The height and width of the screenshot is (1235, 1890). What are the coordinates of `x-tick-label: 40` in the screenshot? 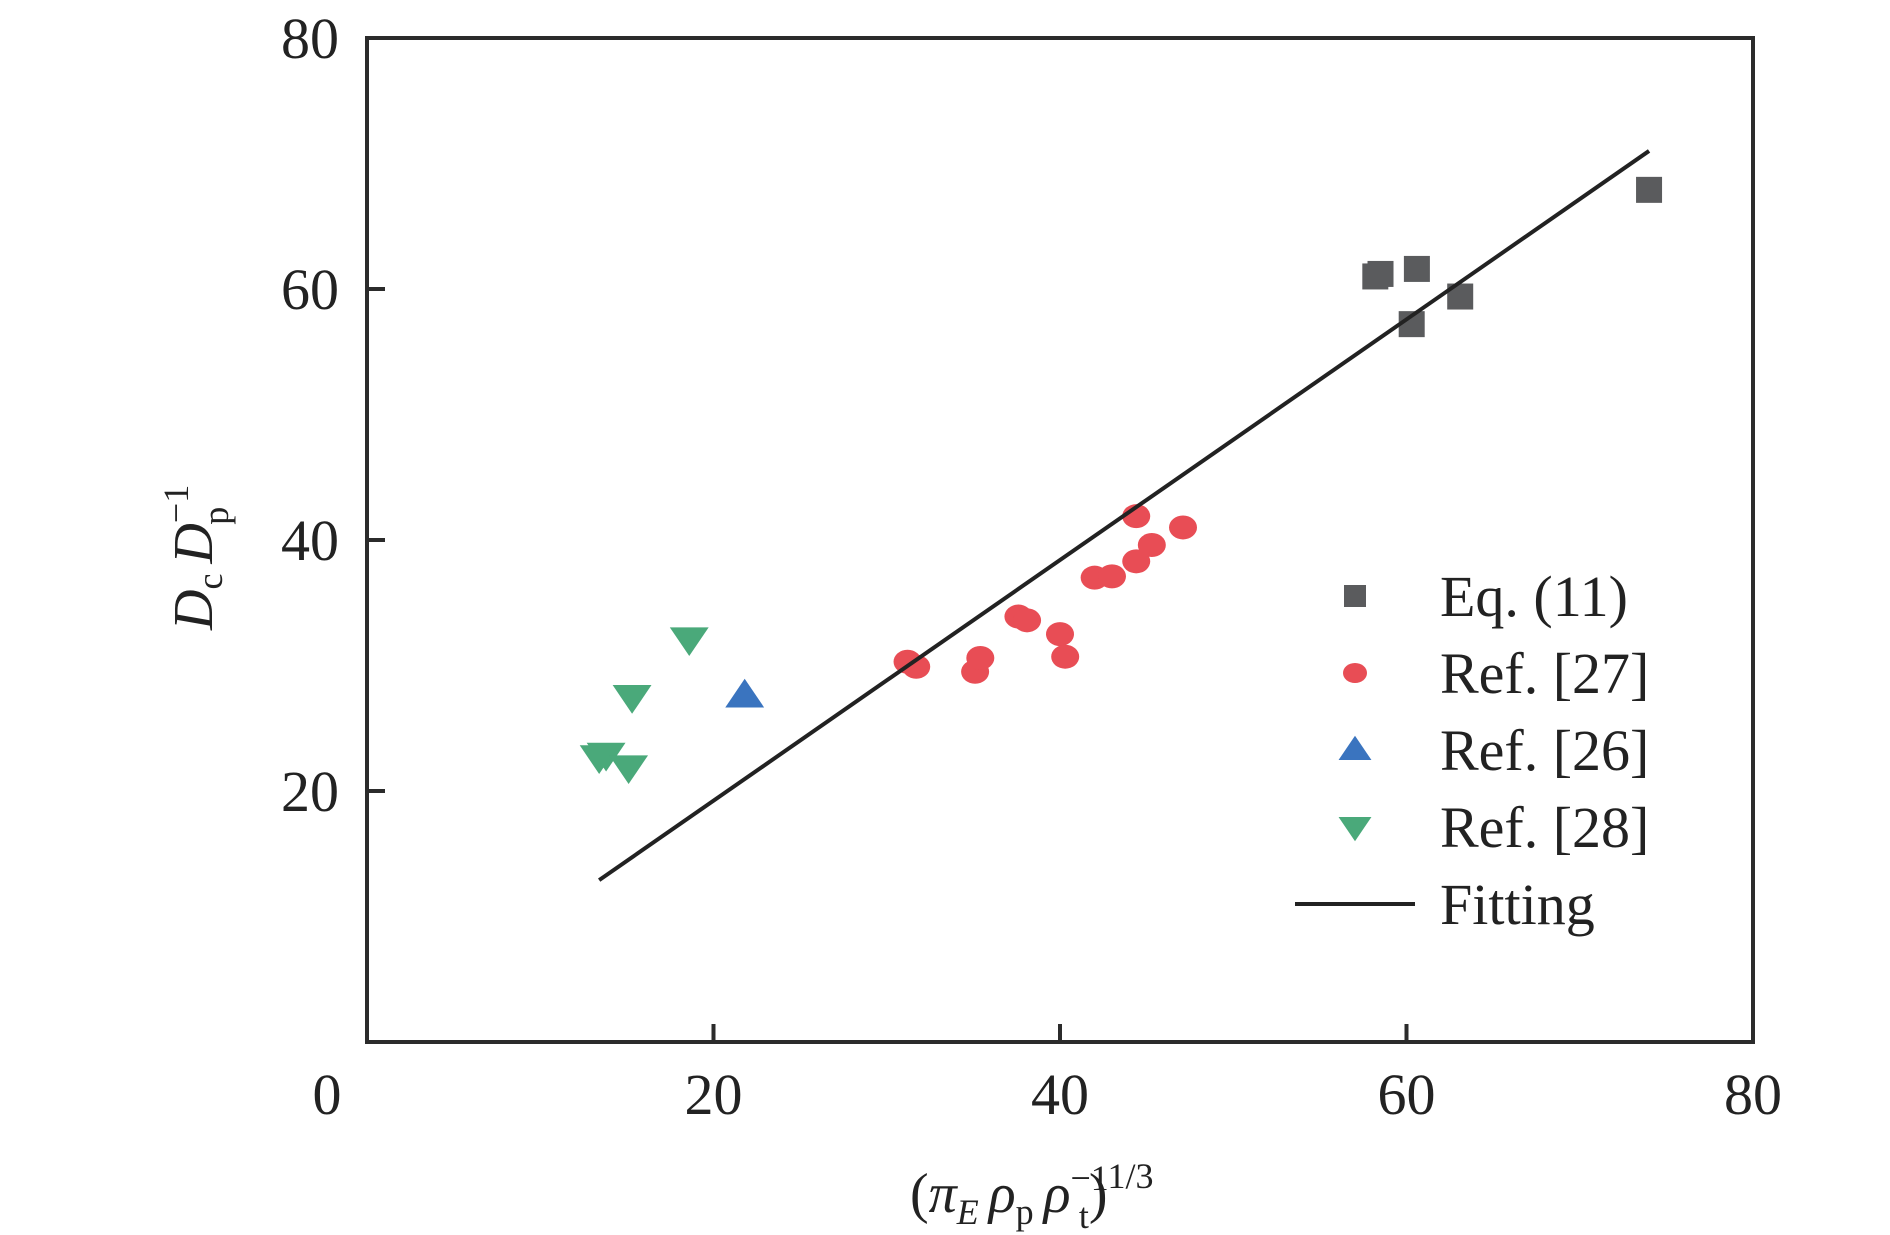 It's located at (1060, 1094).